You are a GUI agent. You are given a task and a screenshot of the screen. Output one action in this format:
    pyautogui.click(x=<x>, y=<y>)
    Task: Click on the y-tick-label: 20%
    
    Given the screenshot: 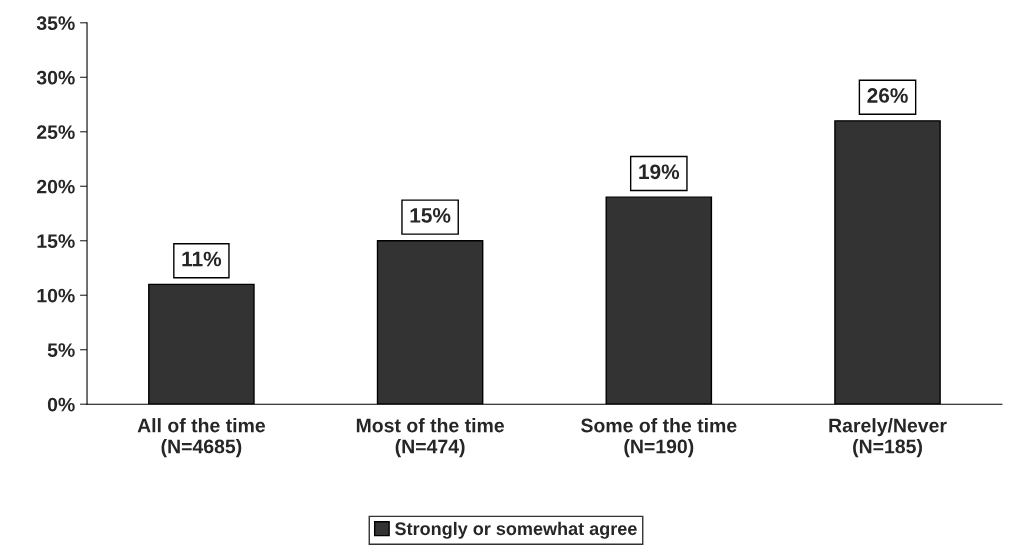 What is the action you would take?
    pyautogui.click(x=55, y=186)
    